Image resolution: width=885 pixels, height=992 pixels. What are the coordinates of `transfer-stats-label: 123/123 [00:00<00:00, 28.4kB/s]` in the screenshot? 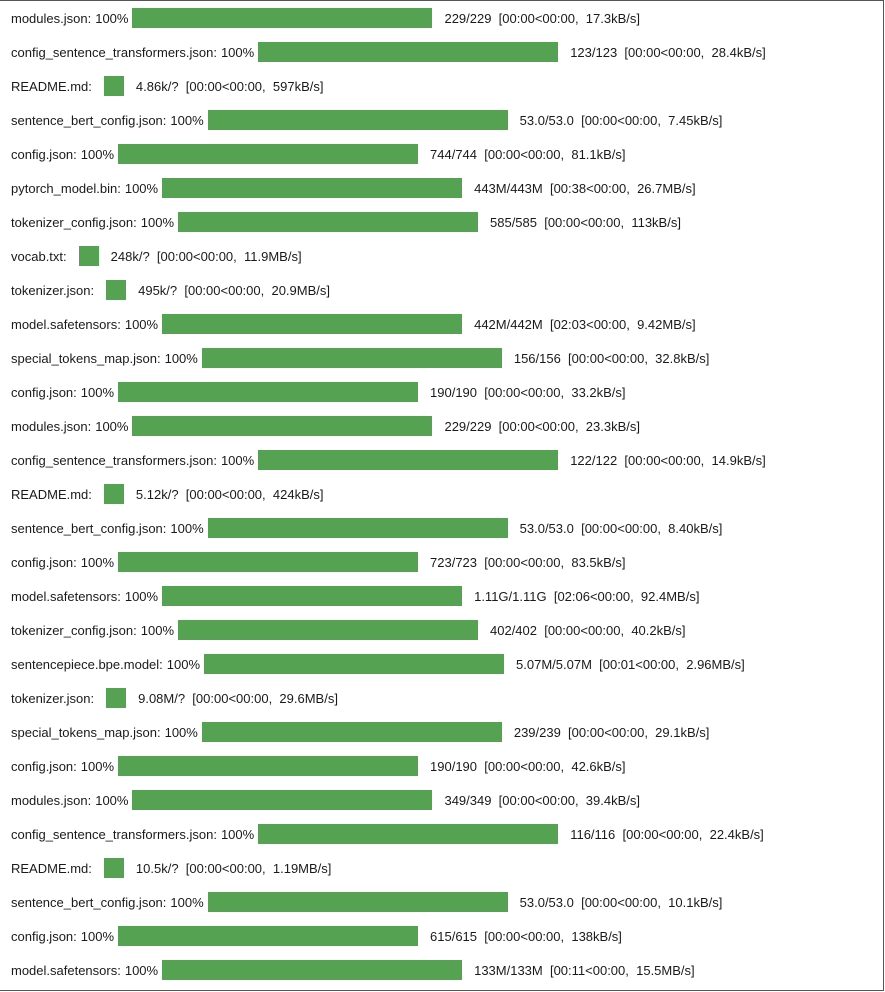 It's located at (668, 52).